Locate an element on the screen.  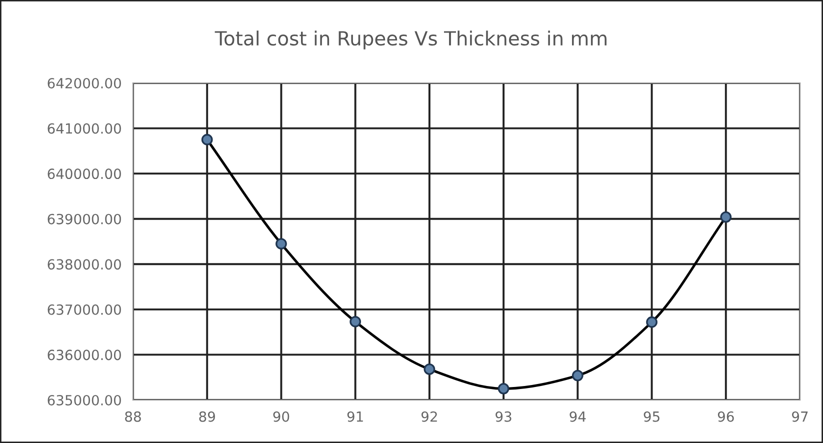
x-tick-label: 88 is located at coordinates (133, 416).